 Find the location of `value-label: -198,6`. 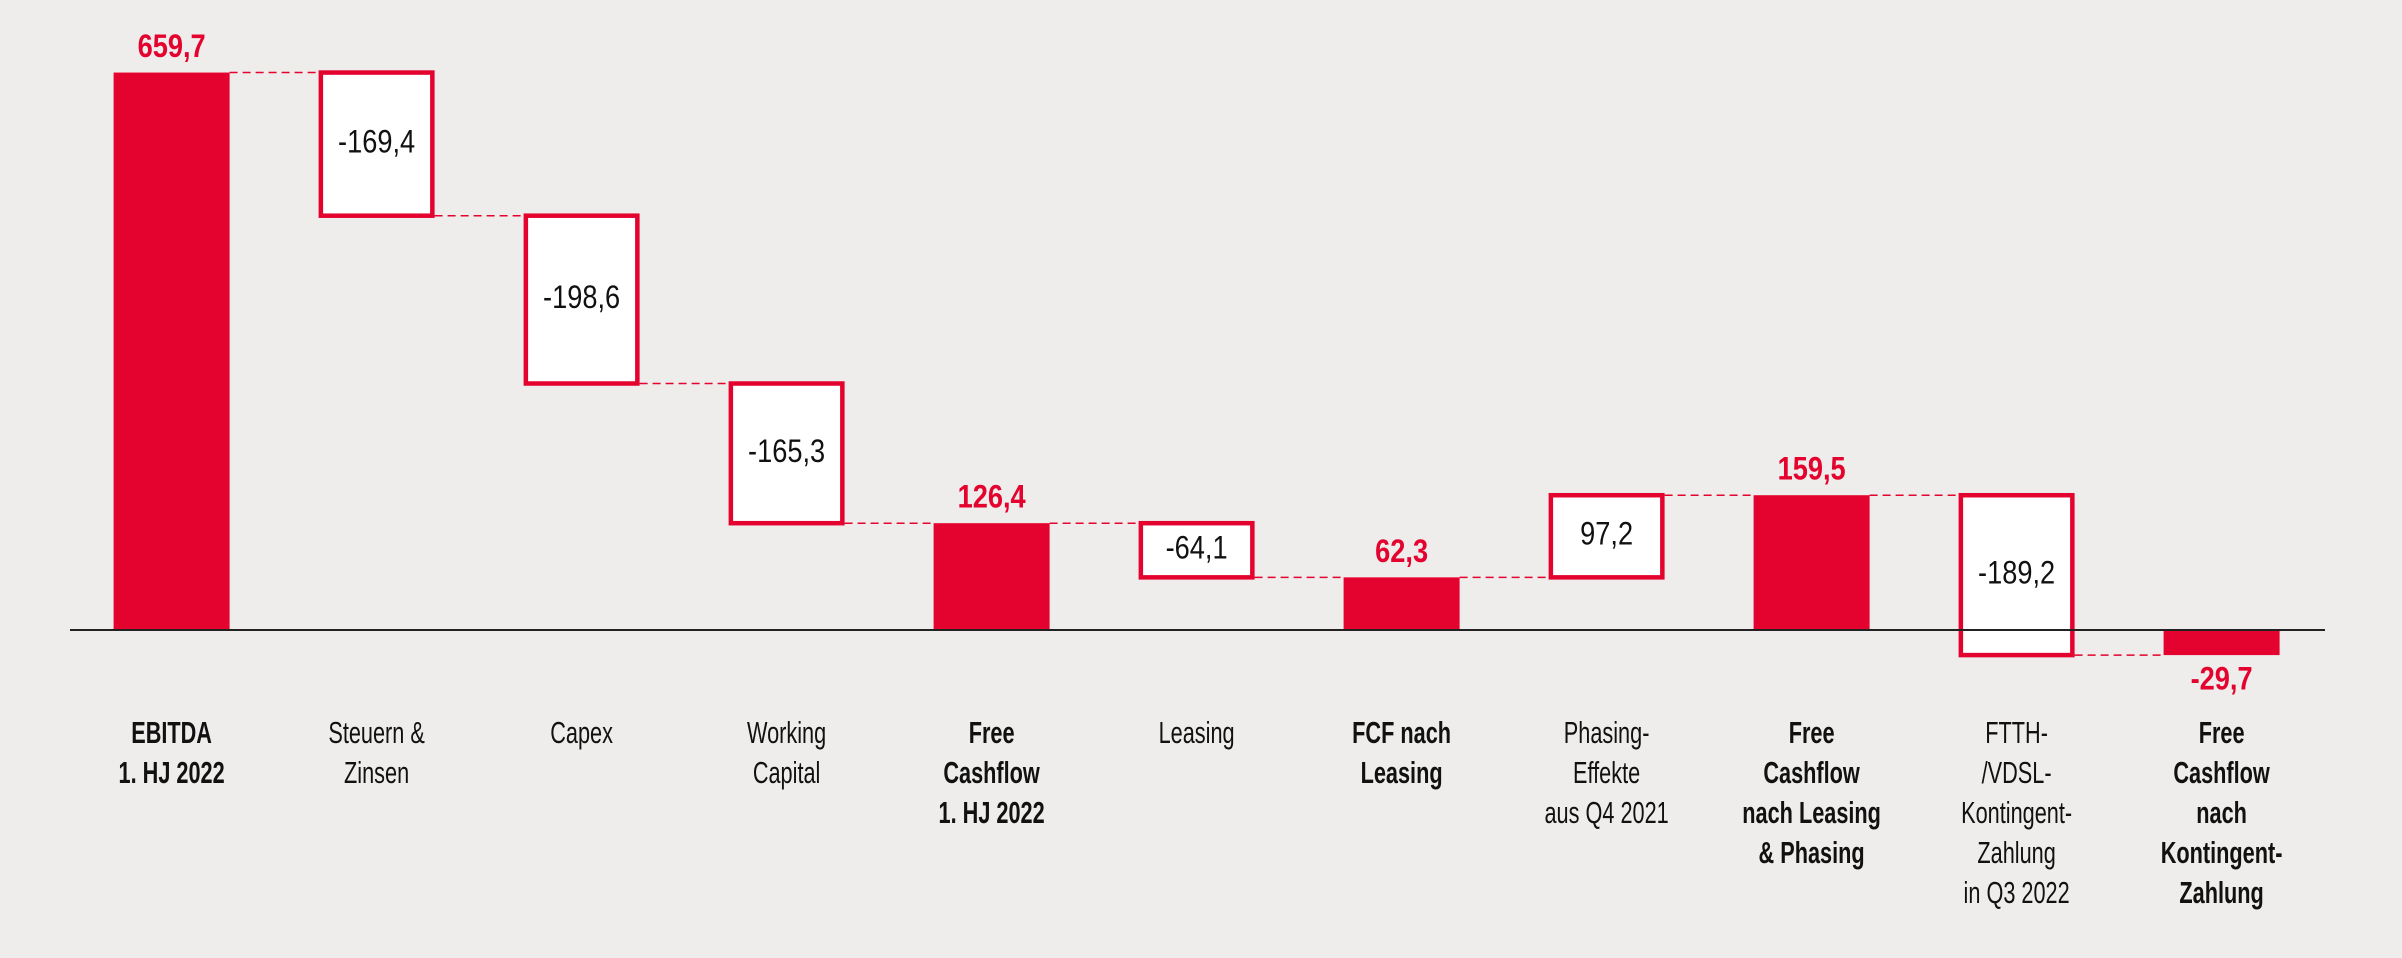

value-label: -198,6 is located at coordinates (581, 298).